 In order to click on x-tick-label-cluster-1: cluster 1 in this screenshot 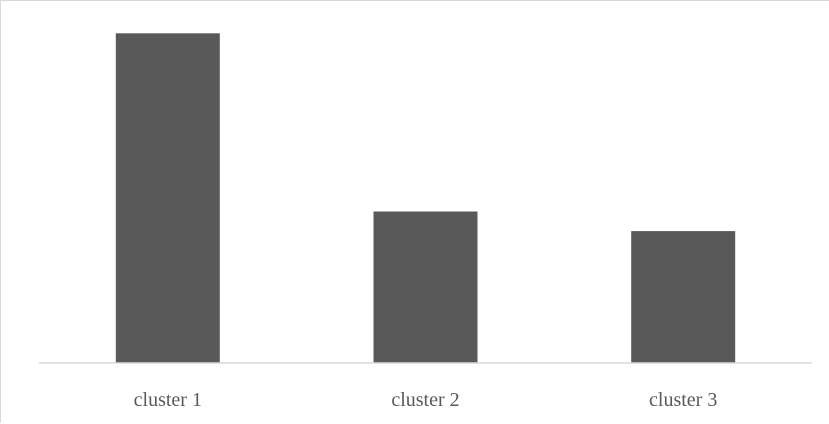, I will do `click(168, 400)`.